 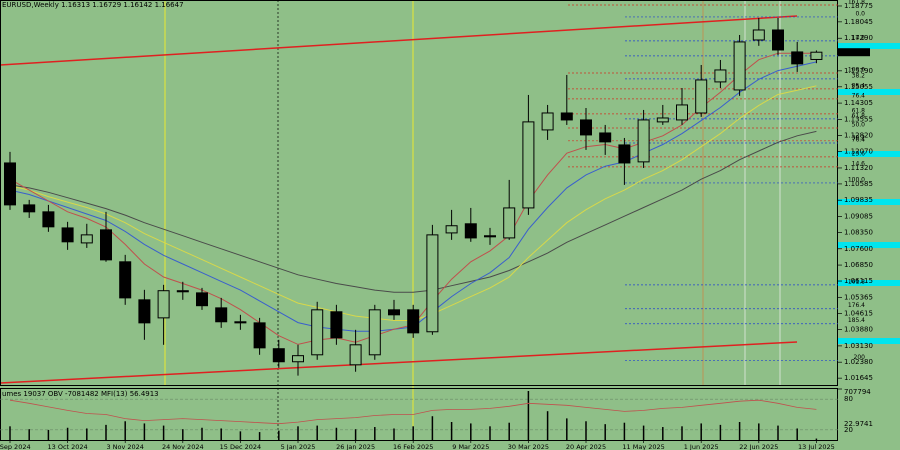 I want to click on x-tick-label: 16 Feb 2025, so click(x=413, y=446).